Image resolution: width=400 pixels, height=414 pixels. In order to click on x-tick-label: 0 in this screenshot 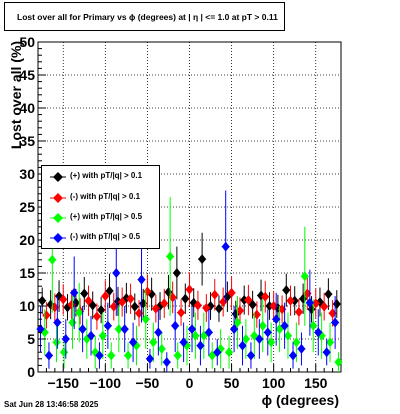, I will do `click(190, 383)`.